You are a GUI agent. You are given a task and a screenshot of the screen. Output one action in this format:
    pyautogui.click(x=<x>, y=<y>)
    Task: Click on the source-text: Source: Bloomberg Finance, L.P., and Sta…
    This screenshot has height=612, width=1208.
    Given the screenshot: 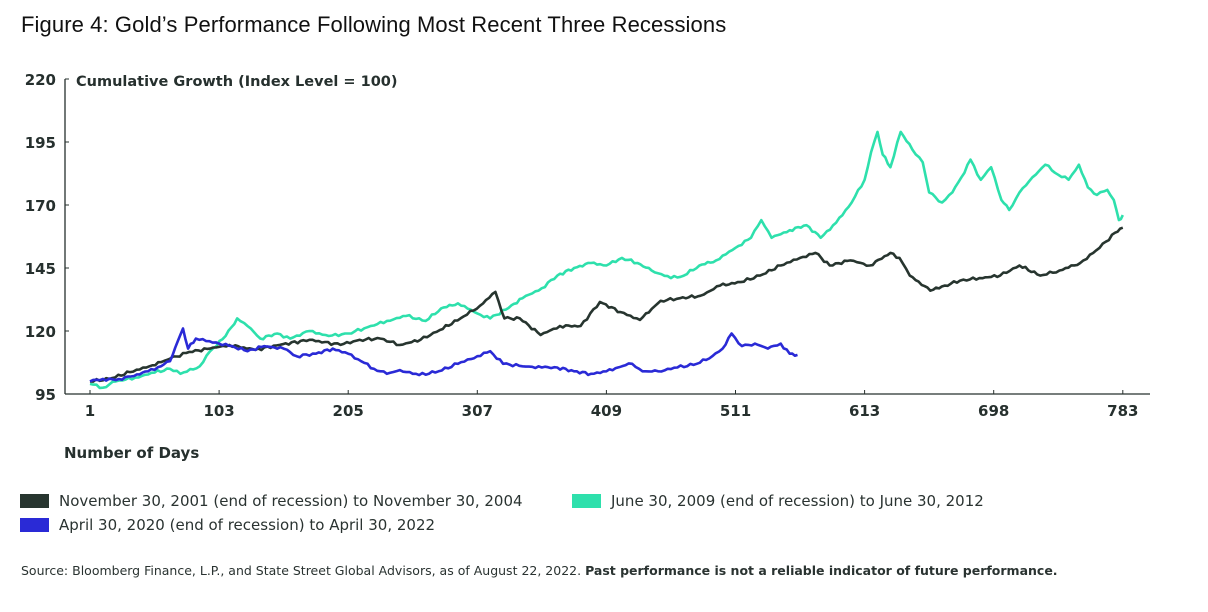 What is the action you would take?
    pyautogui.click(x=303, y=570)
    